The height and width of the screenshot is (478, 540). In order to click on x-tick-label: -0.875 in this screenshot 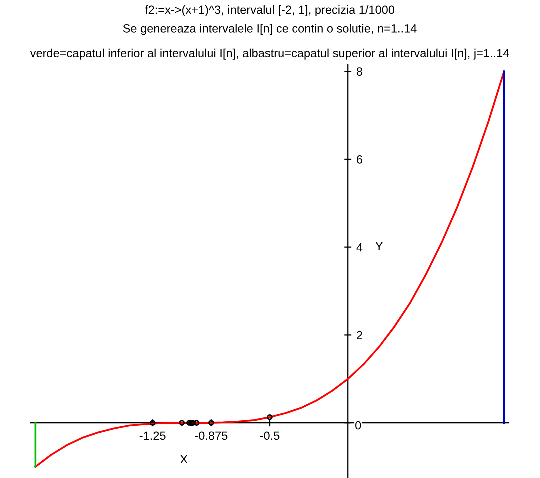, I will do `click(211, 436)`.